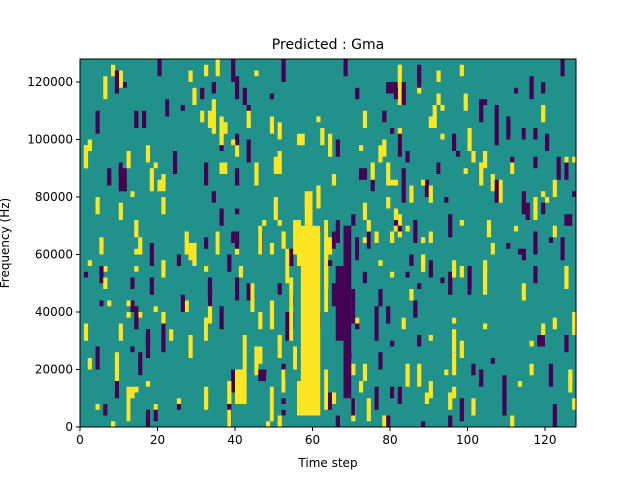  What do you see at coordinates (312, 440) in the screenshot?
I see `x-tick-label: 60` at bounding box center [312, 440].